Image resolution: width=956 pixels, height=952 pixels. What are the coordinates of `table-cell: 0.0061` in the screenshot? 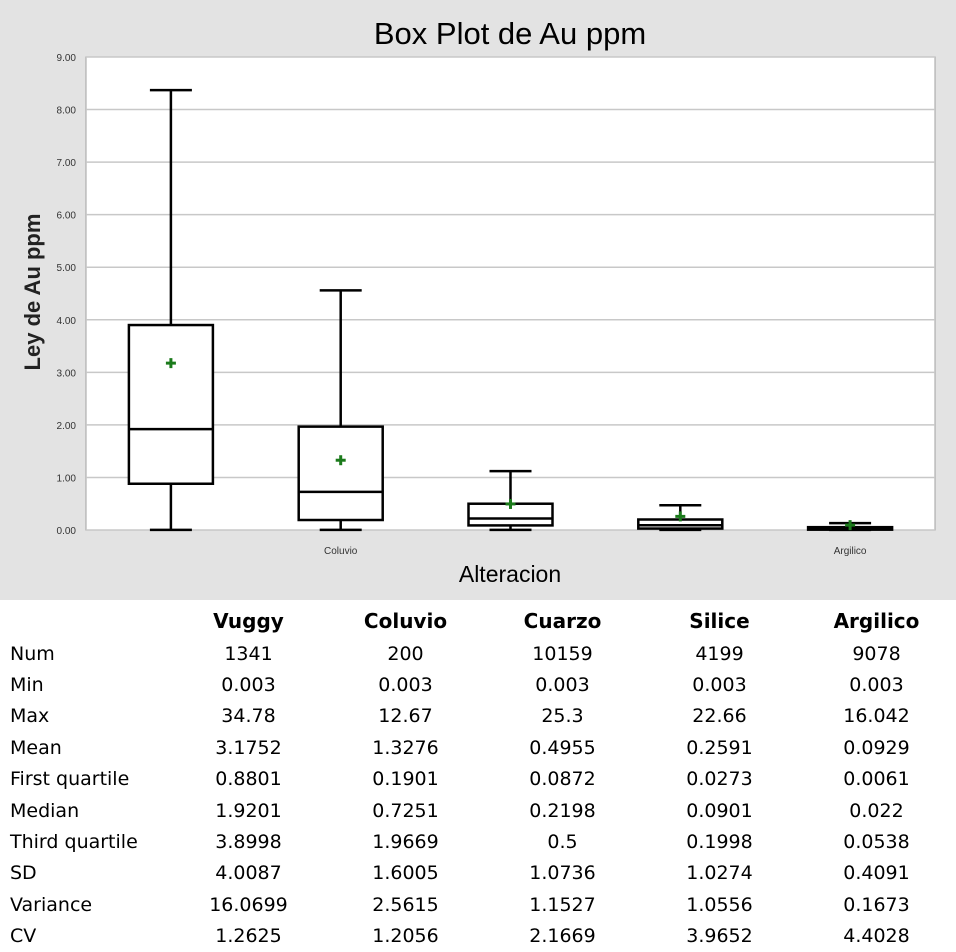 It's located at (876, 779).